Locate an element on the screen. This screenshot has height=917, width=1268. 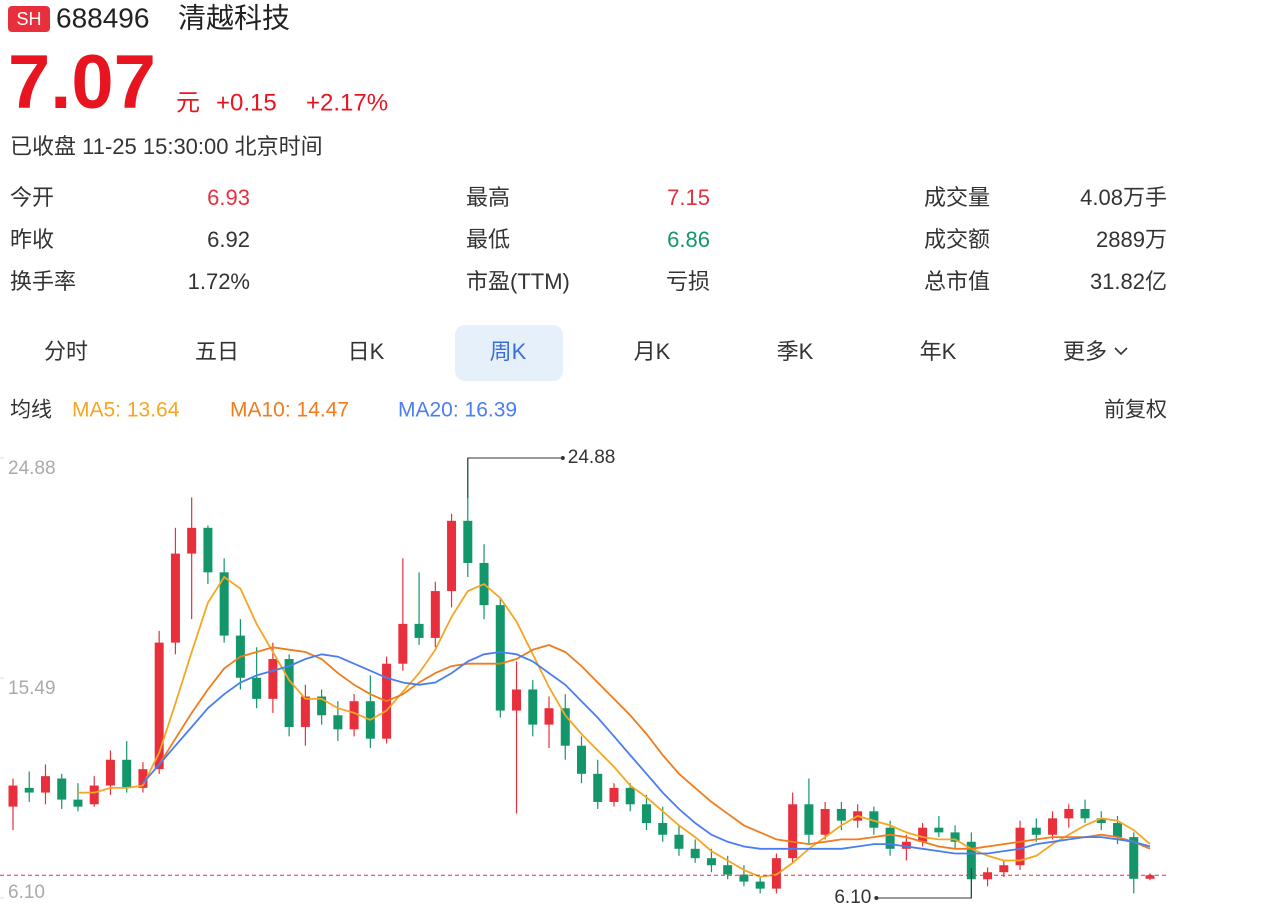
tab: 季K is located at coordinates (795, 351).